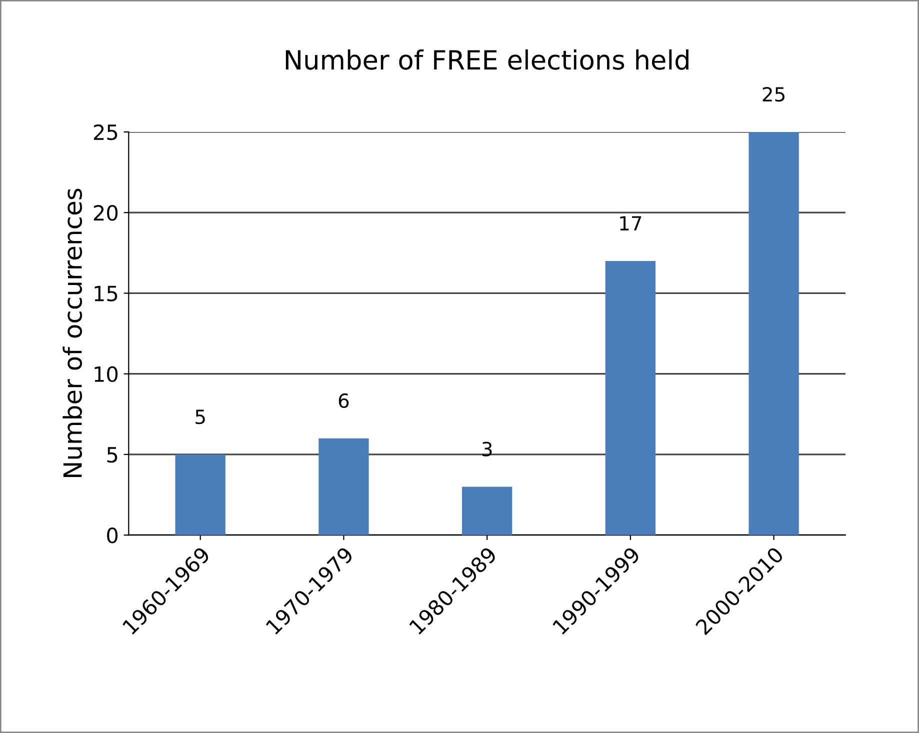 This screenshot has width=919, height=733. What do you see at coordinates (106, 374) in the screenshot?
I see `y-tick-label: 10` at bounding box center [106, 374].